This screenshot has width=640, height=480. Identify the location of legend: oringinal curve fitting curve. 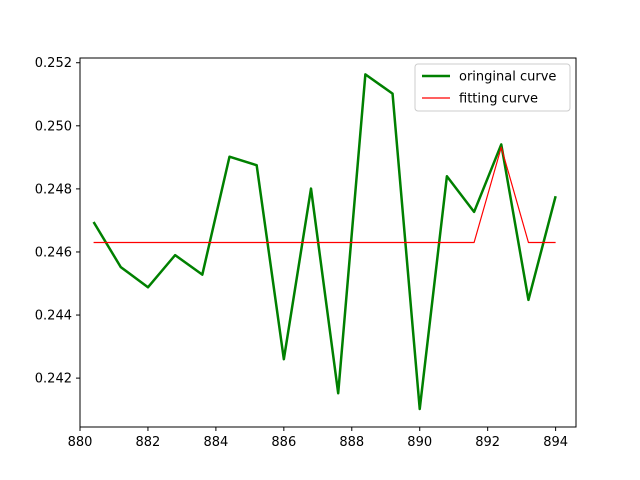
(492, 87).